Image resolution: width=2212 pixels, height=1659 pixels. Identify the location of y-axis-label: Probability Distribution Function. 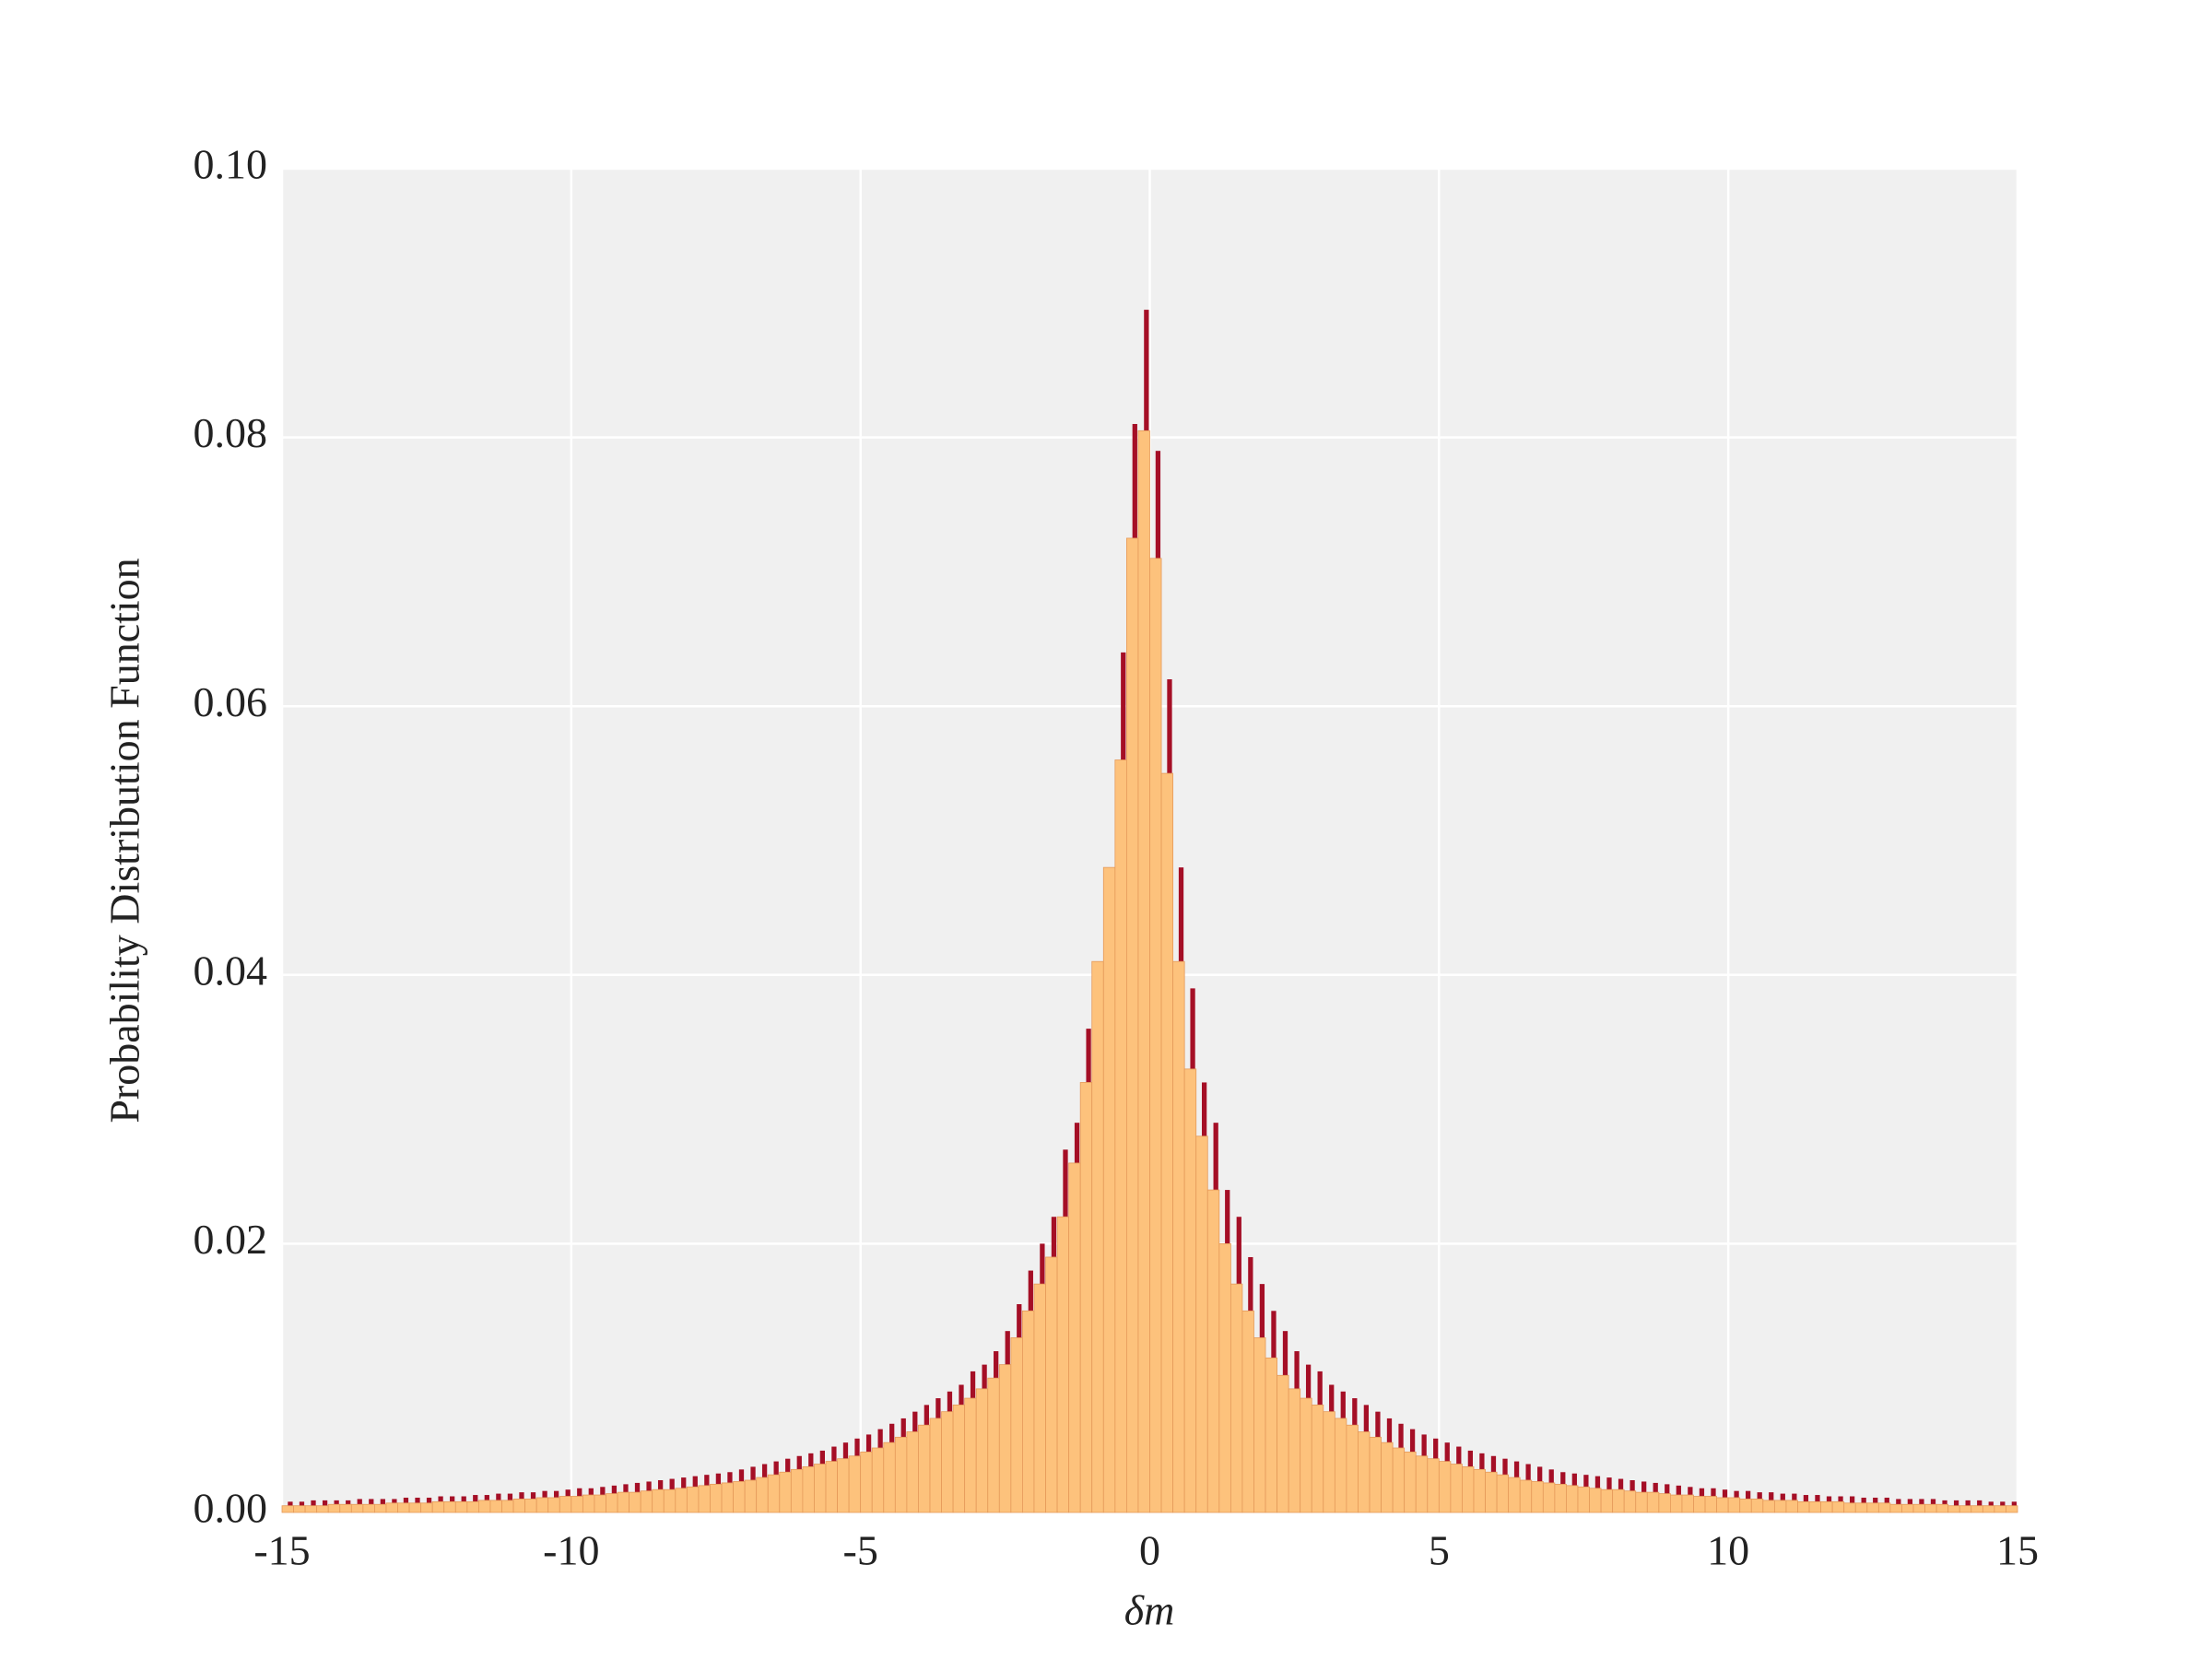
(124, 840).